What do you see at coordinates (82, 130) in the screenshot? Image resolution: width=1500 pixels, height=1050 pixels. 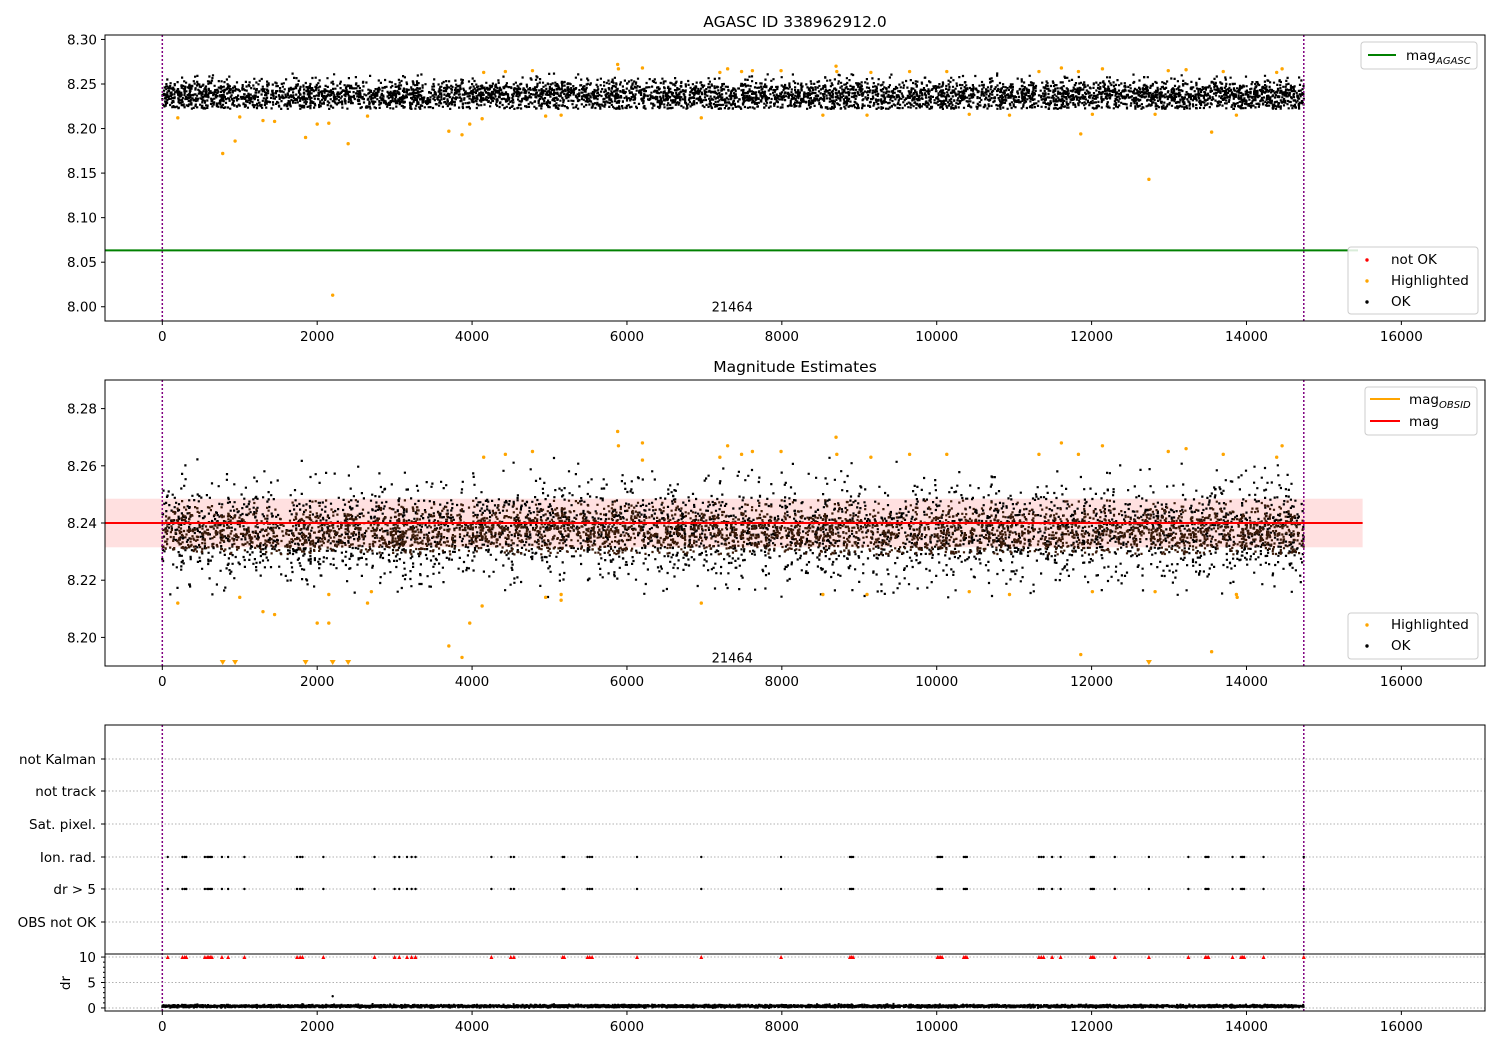 I see `y-tick-label: 8.20` at bounding box center [82, 130].